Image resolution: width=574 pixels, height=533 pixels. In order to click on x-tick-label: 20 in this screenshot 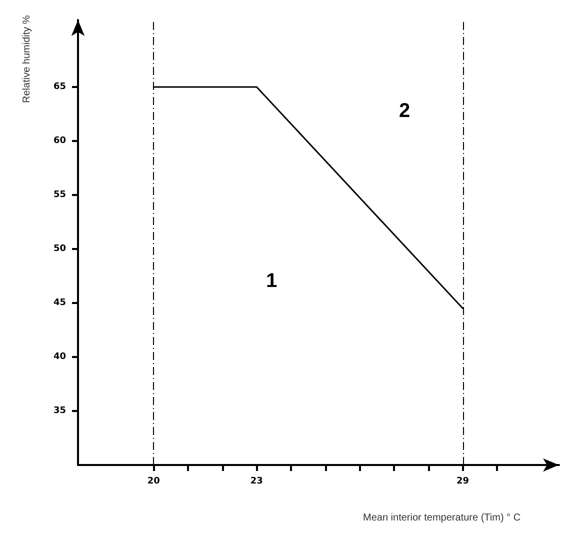, I will do `click(153, 481)`.